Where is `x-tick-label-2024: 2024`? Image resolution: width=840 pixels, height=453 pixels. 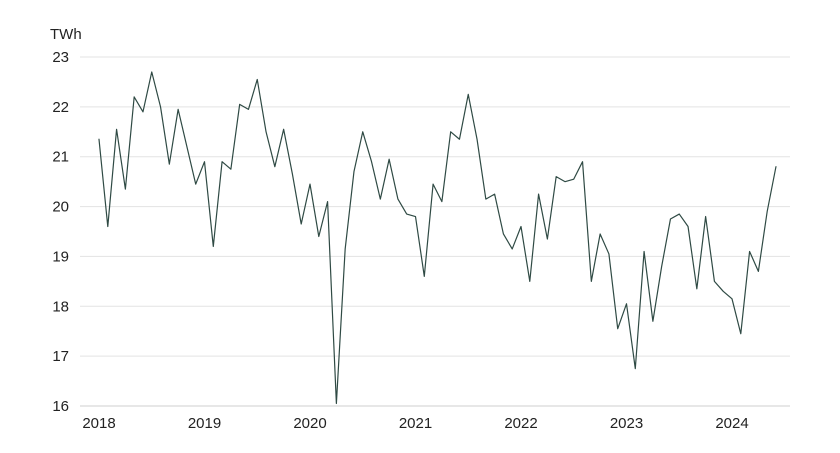 x-tick-label-2024: 2024 is located at coordinates (731, 423).